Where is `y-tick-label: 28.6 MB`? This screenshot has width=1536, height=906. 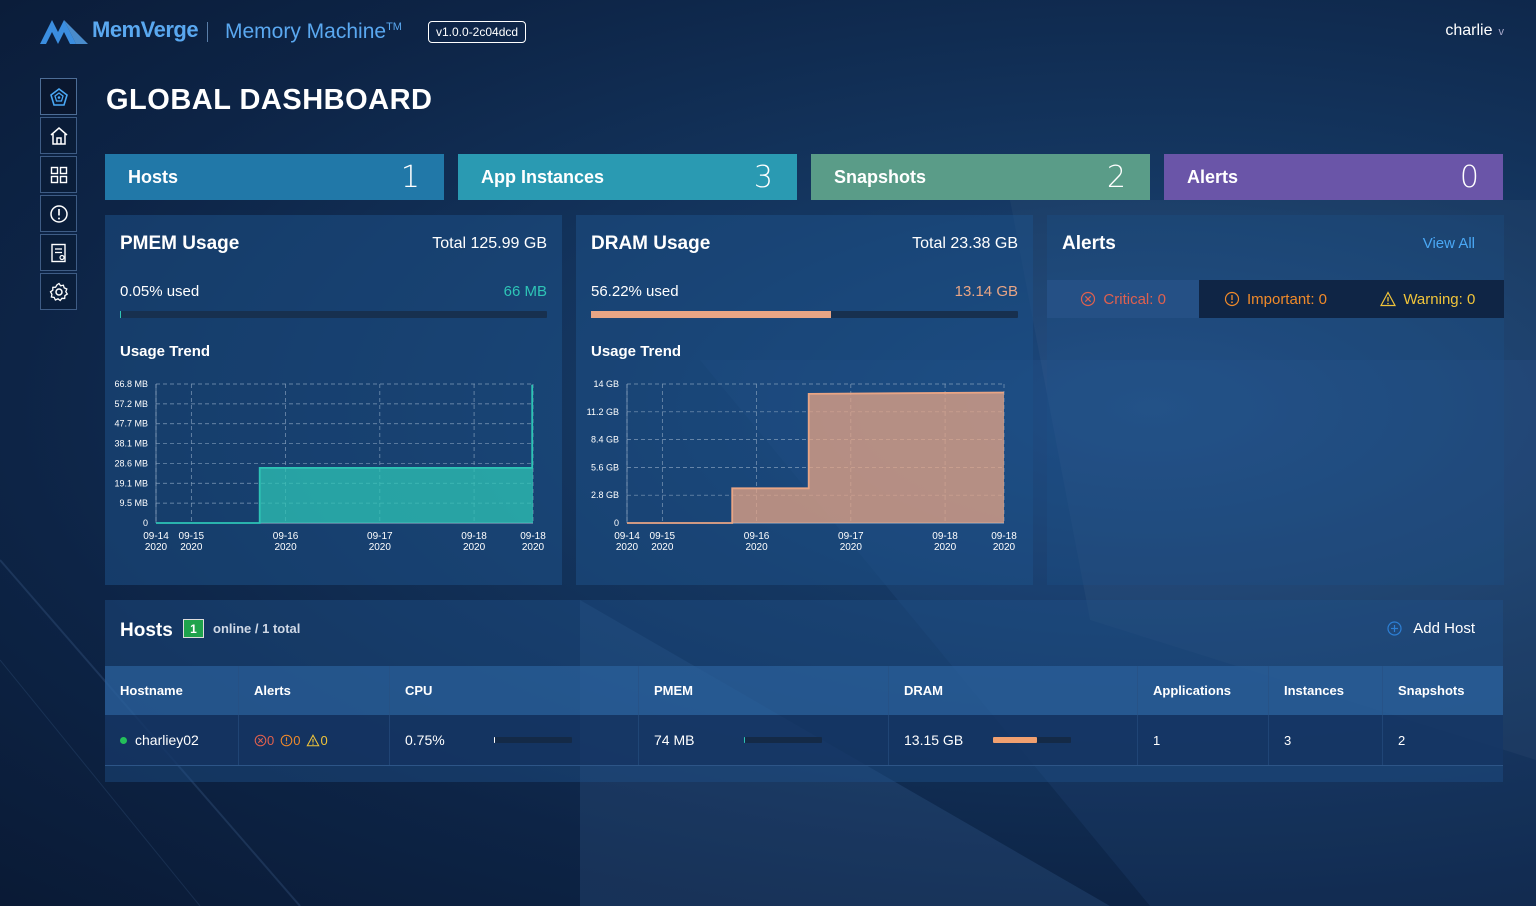 y-tick-label: 28.6 MB is located at coordinates (131, 463).